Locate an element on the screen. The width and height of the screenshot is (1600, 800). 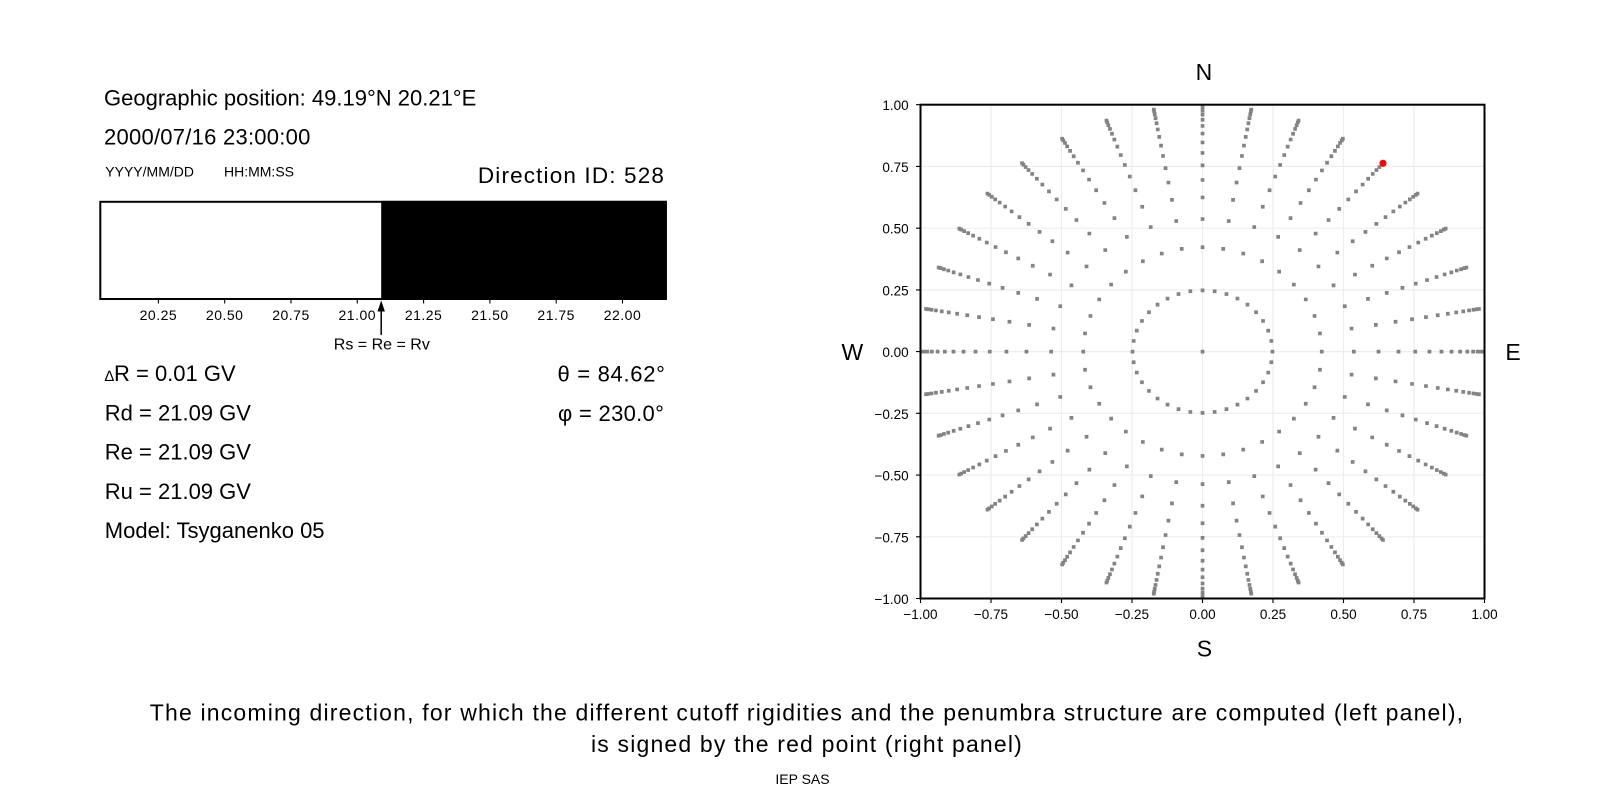
svg-text:Geographic position: 49.19°N 2: Geographic position: 49.19°N 20.21°E is located at coordinates (290, 97).